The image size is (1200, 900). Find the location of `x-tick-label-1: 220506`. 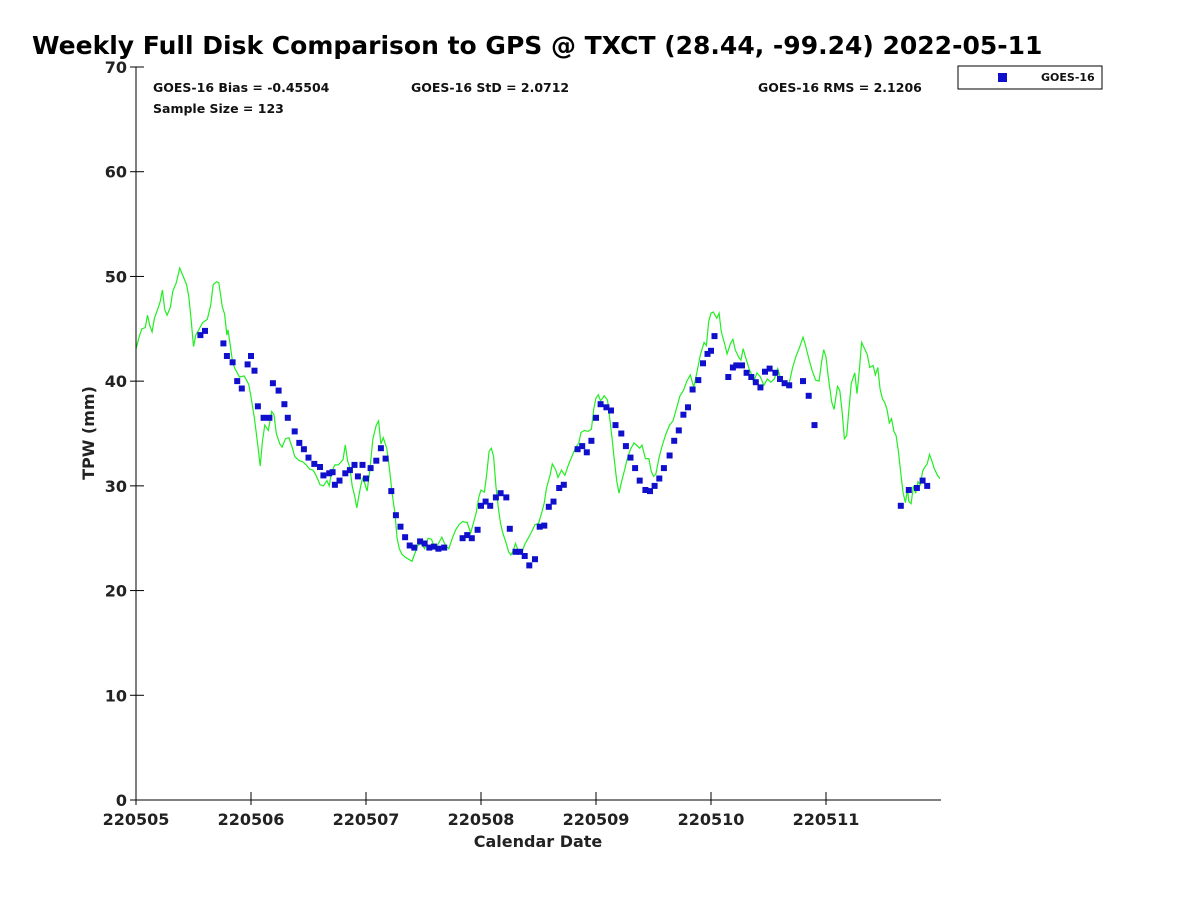

x-tick-label-1: 220506 is located at coordinates (251, 819).